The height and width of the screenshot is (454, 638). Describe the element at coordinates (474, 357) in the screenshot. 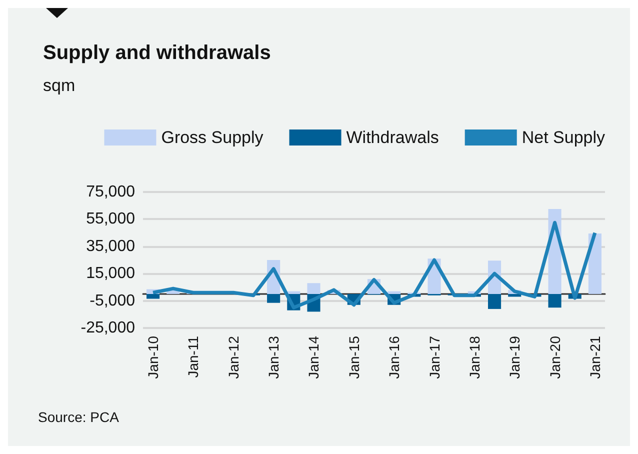

I see `x-tick-label: Jan-18` at that location.